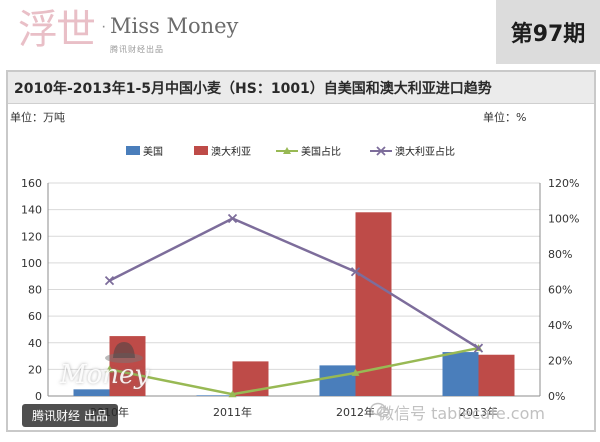 The image size is (600, 442). What do you see at coordinates (35, 316) in the screenshot?
I see `y-tick-label: 60` at bounding box center [35, 316].